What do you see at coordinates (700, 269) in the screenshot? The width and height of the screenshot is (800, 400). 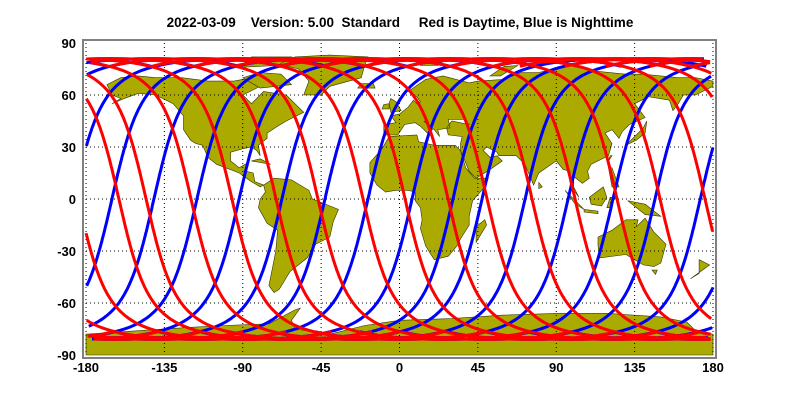 I see `land-new-zealand` at bounding box center [700, 269].